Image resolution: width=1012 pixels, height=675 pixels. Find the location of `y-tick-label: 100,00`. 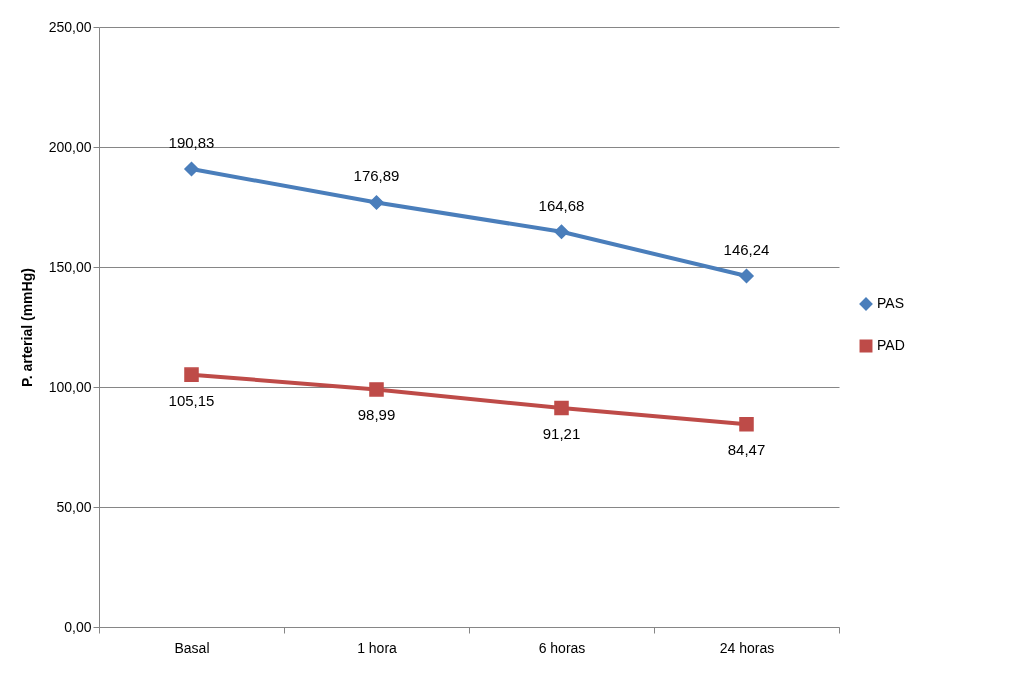

y-tick-label: 100,00 is located at coordinates (70, 386).